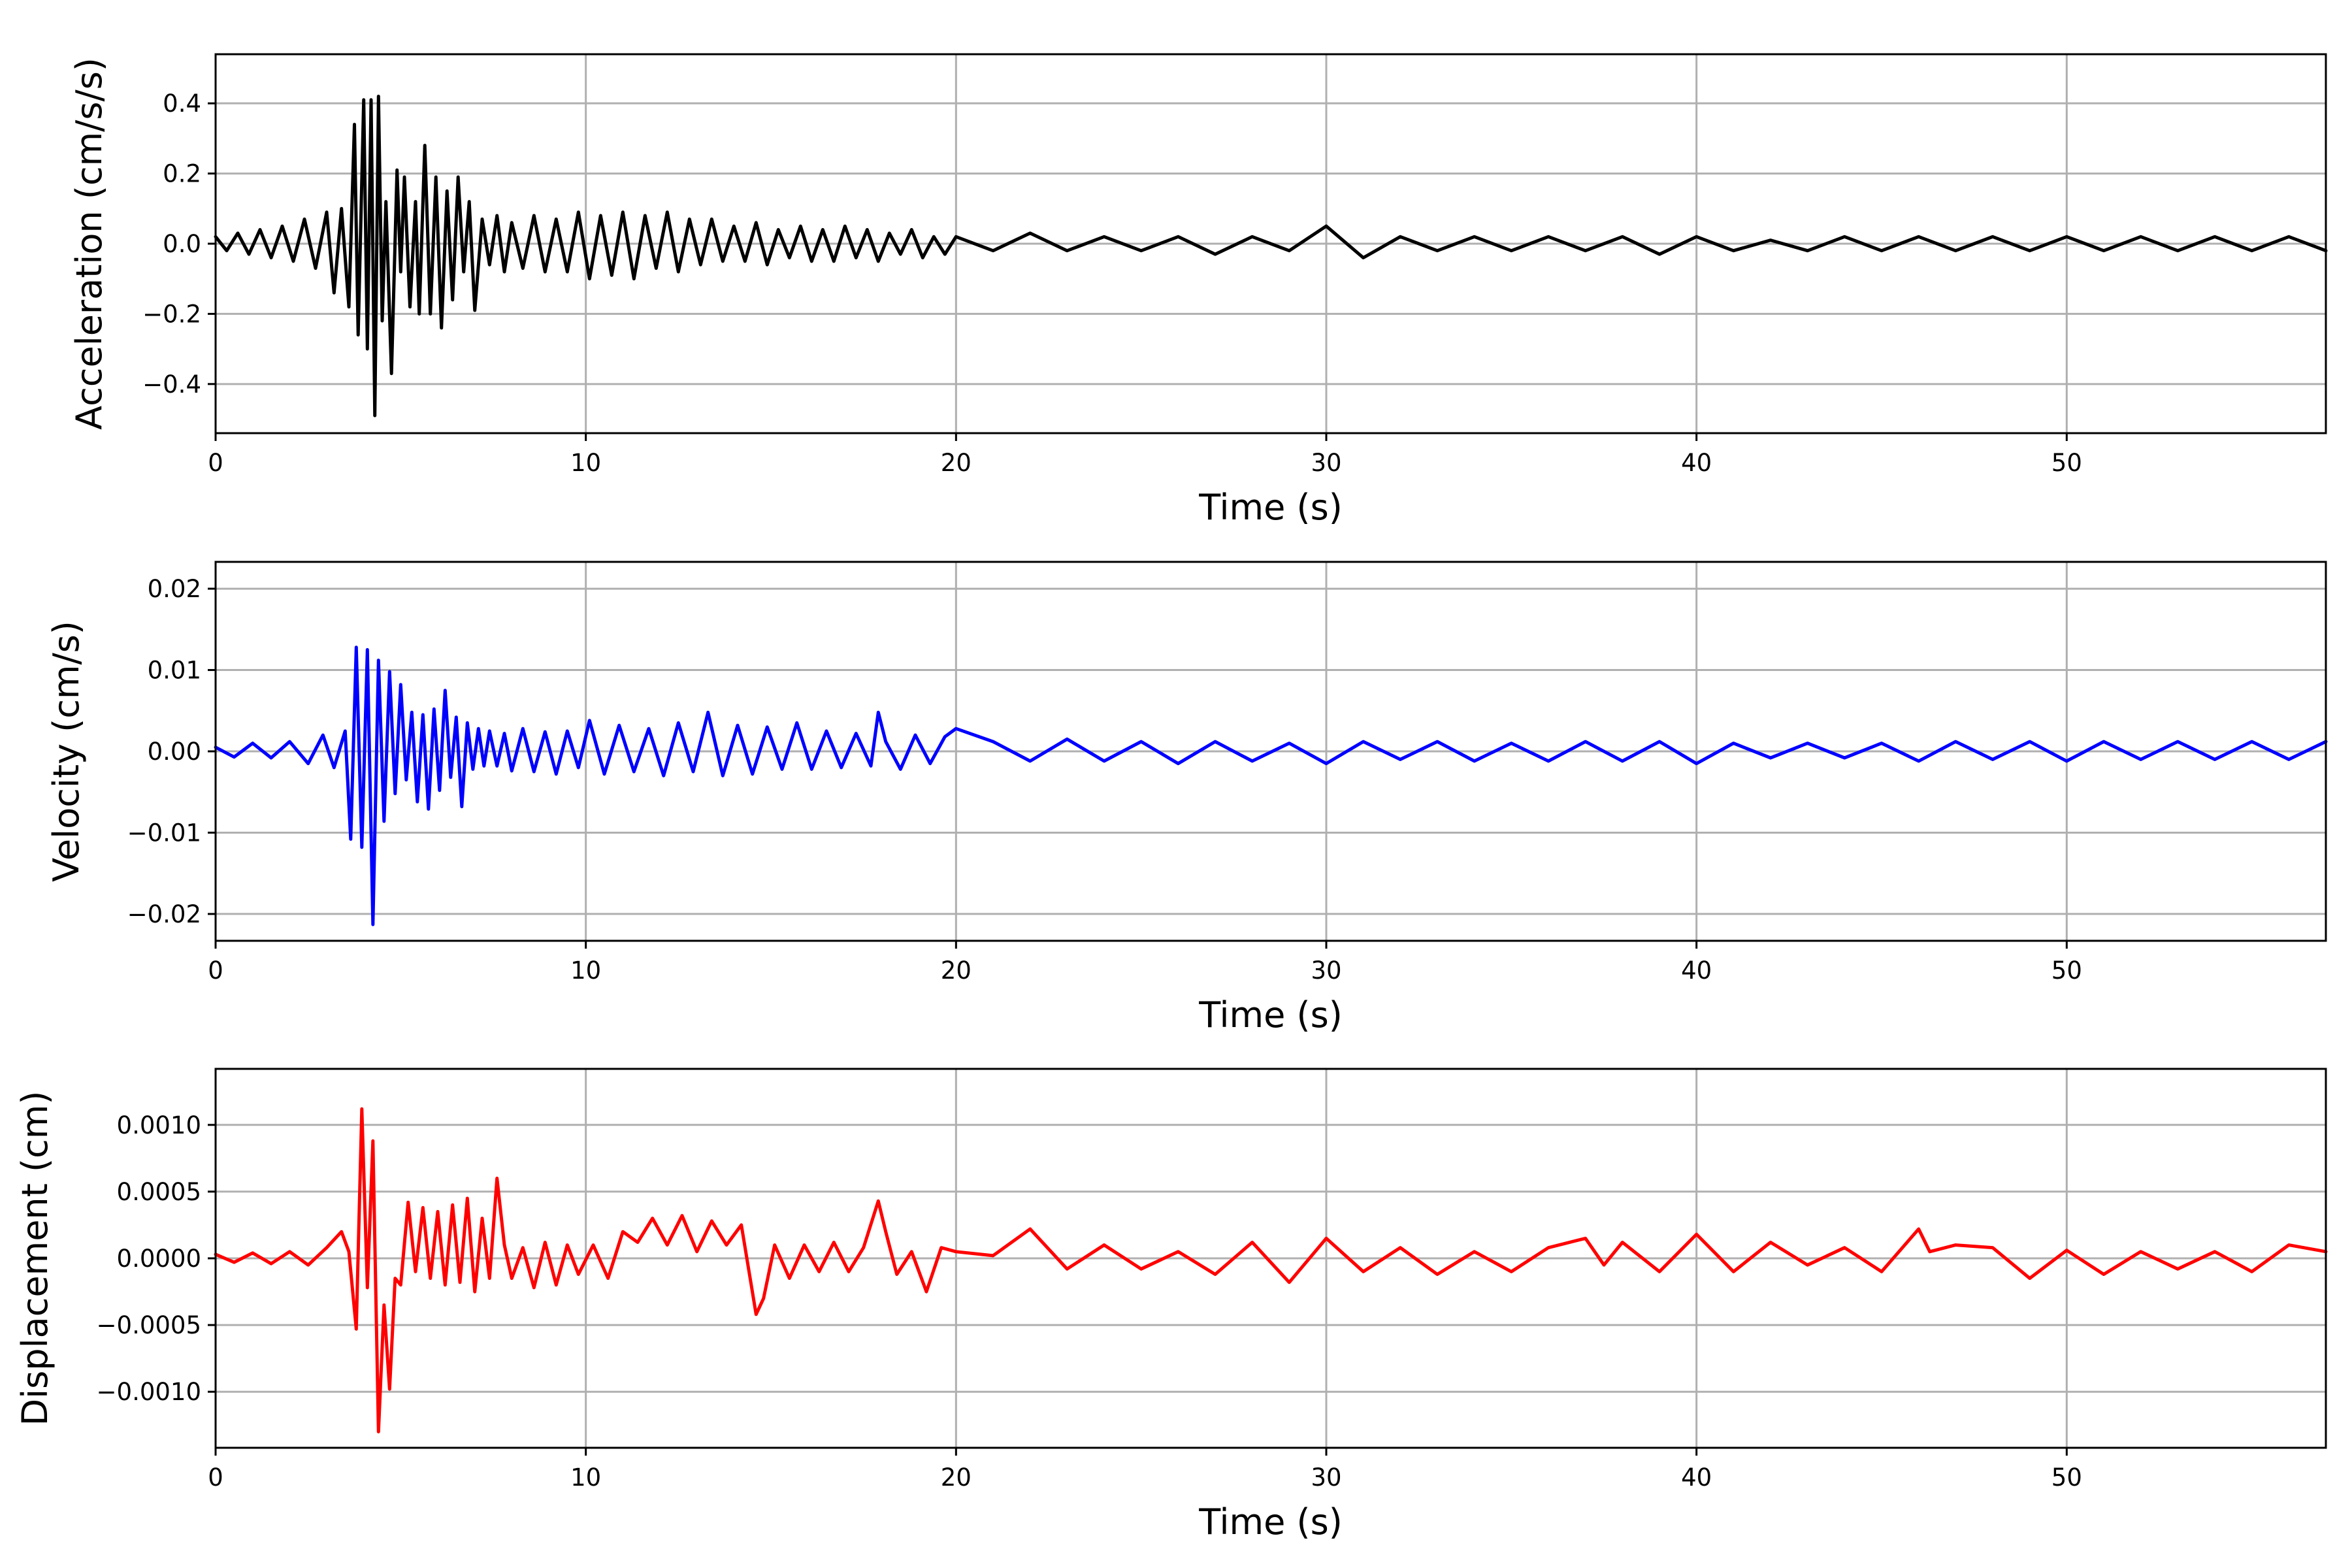 The width and height of the screenshot is (2352, 1568). What do you see at coordinates (159, 1125) in the screenshot?
I see `displacement-ytick-label: 0.0010` at bounding box center [159, 1125].